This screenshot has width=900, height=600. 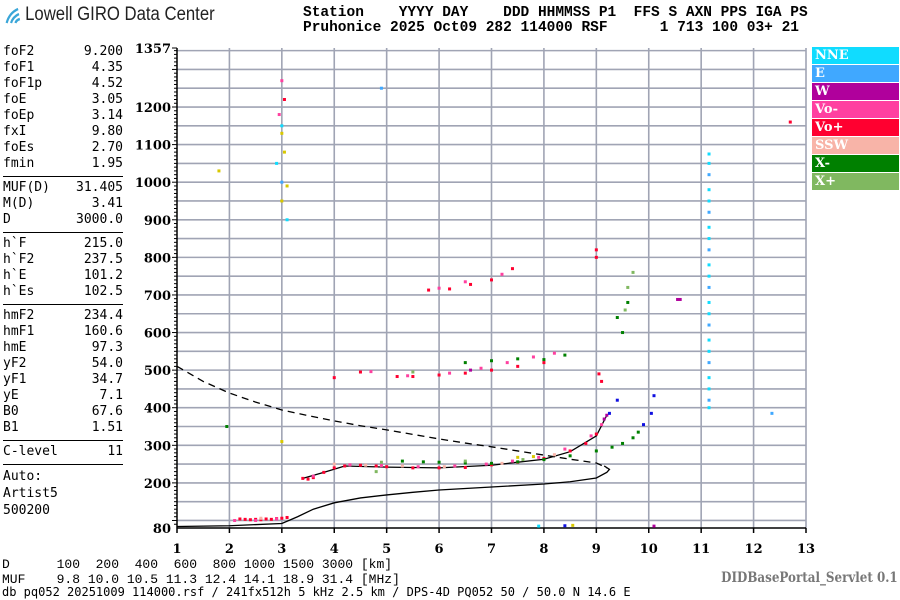 What do you see at coordinates (107, 163) in the screenshot?
I see `param-value: 1.95` at bounding box center [107, 163].